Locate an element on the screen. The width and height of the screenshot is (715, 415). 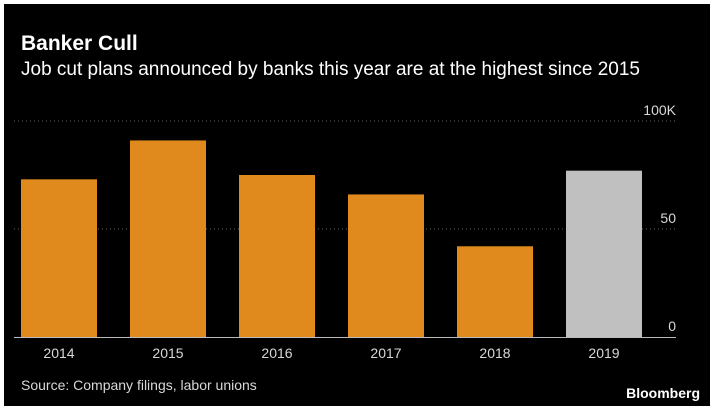
bar-2016 is located at coordinates (277, 256).